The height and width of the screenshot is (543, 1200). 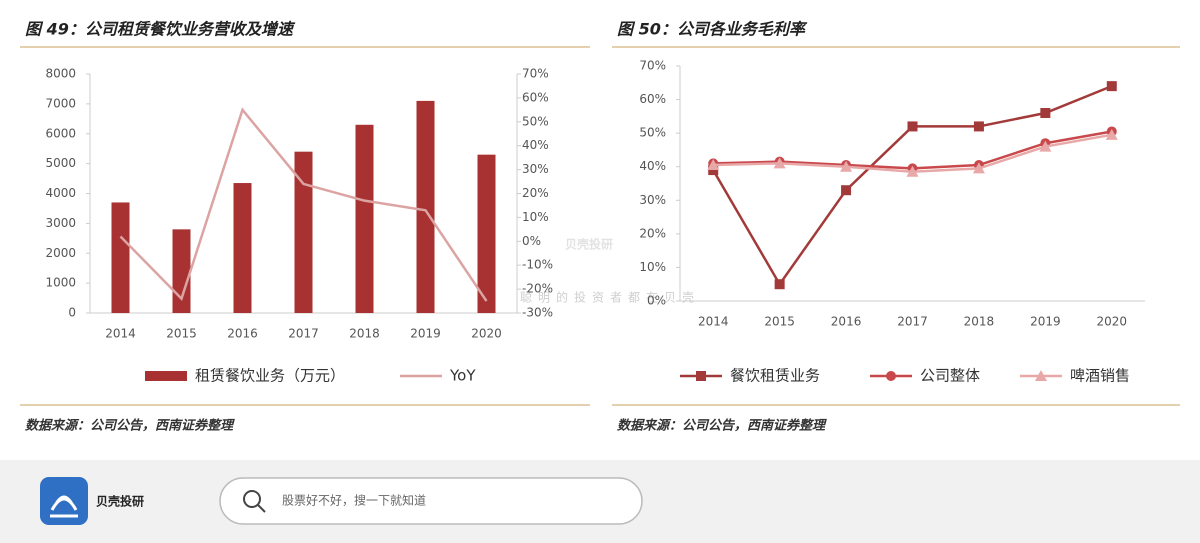 I want to click on y2-tick-label: 10%, so click(x=535, y=217).